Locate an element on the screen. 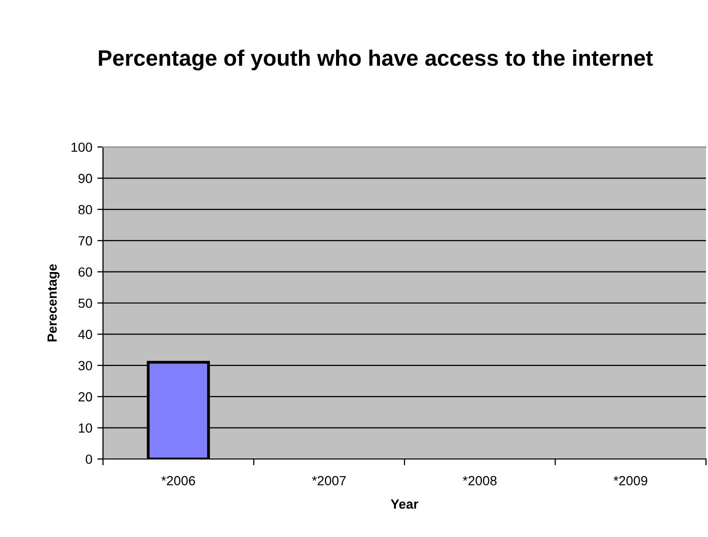 The height and width of the screenshot is (537, 708). y-axis-title: Perecentage is located at coordinates (54, 303).